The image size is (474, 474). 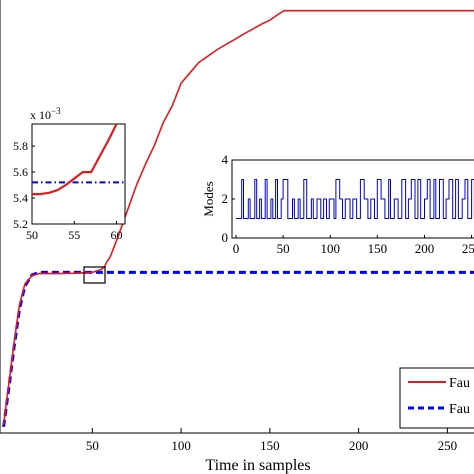 I want to click on main-x-ticks: 50 100 150 200 250, so click(x=271, y=440).